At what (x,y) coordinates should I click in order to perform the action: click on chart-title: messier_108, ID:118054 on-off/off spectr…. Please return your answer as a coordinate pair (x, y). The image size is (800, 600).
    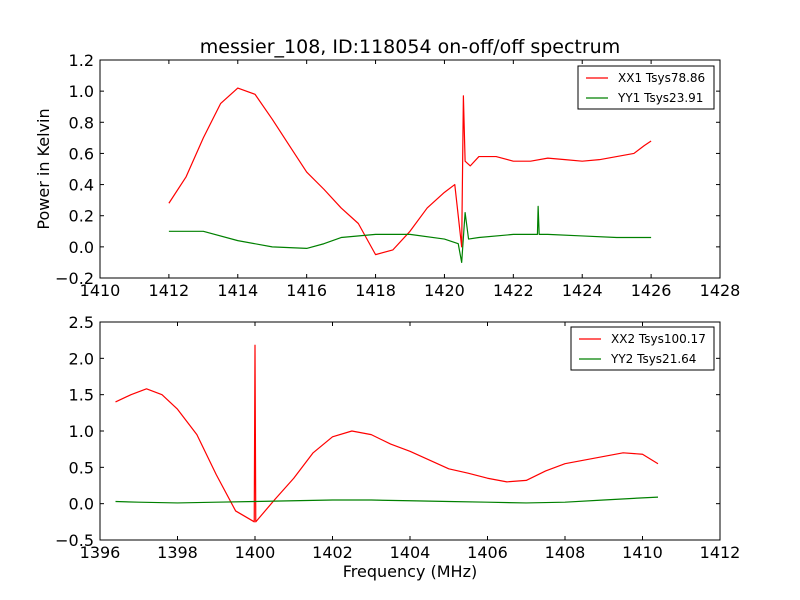
    Looking at the image, I should click on (410, 47).